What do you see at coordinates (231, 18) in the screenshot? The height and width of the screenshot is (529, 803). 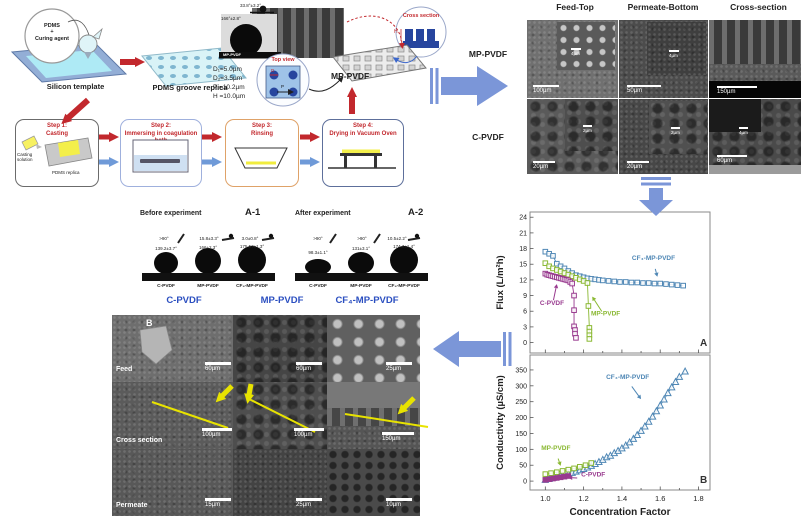 I see `ca-large-value: 166°±2.8°` at bounding box center [231, 18].